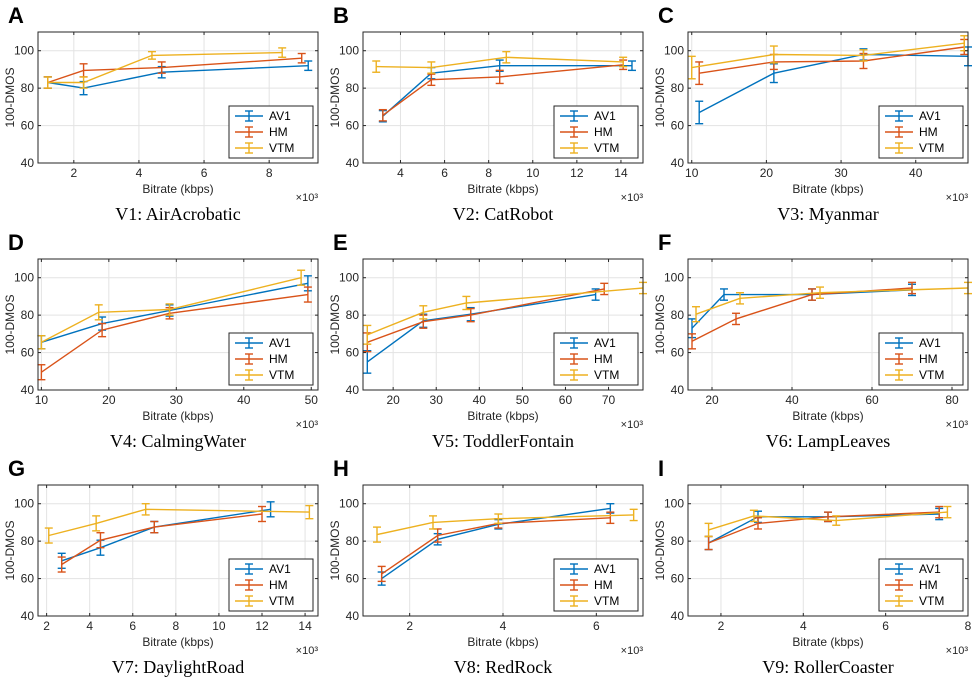 The image size is (973, 687). What do you see at coordinates (262, 626) in the screenshot?
I see `x-tick-label: 12` at bounding box center [262, 626].